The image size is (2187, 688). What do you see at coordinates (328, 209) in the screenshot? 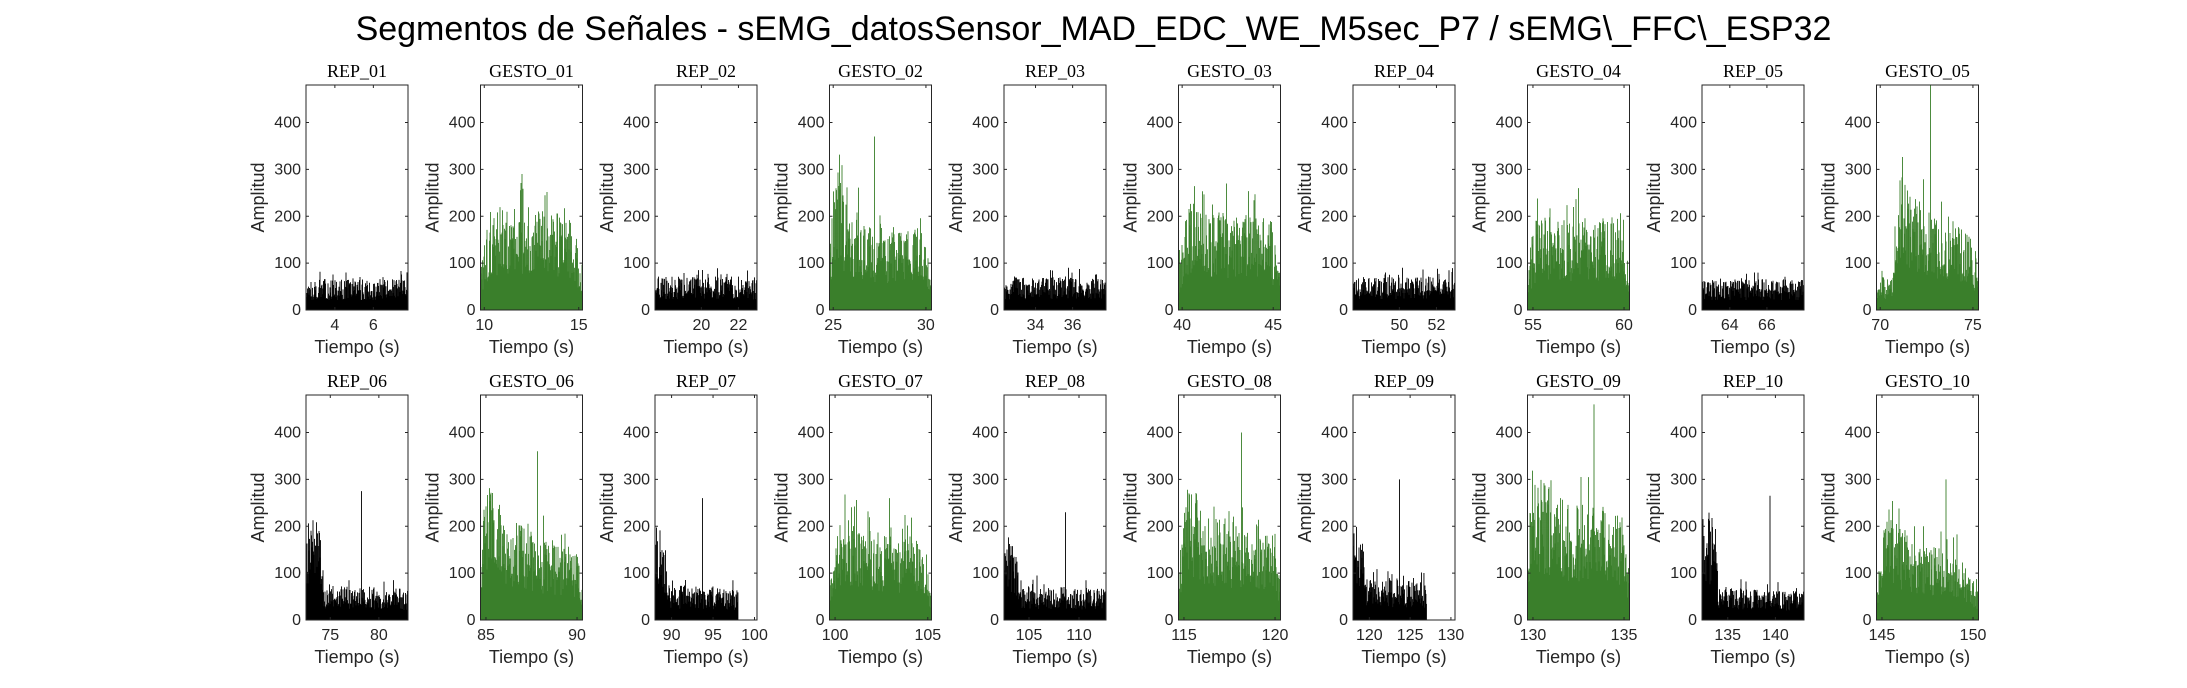
I see `subplot-rep-01: 0 100 200 300 400 4 6 REP_01 Tiempo (s) Amplitud` at bounding box center [328, 209].